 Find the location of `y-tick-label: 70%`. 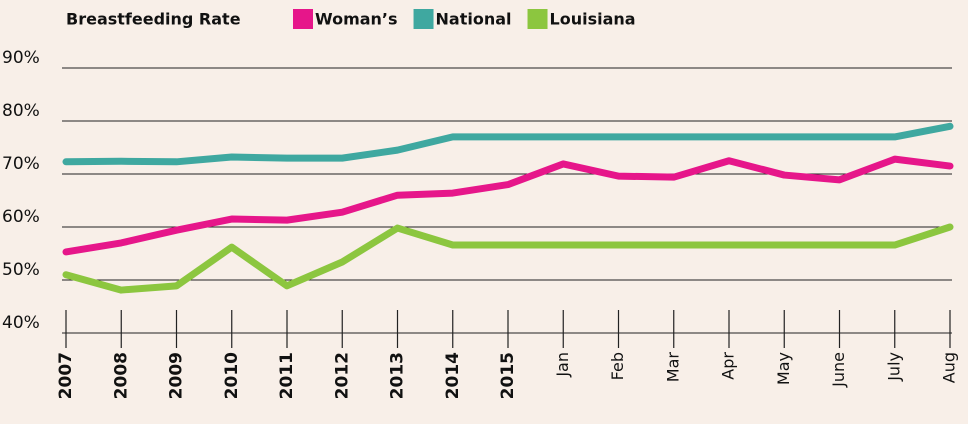

y-tick-label: 70% is located at coordinates (21, 164).